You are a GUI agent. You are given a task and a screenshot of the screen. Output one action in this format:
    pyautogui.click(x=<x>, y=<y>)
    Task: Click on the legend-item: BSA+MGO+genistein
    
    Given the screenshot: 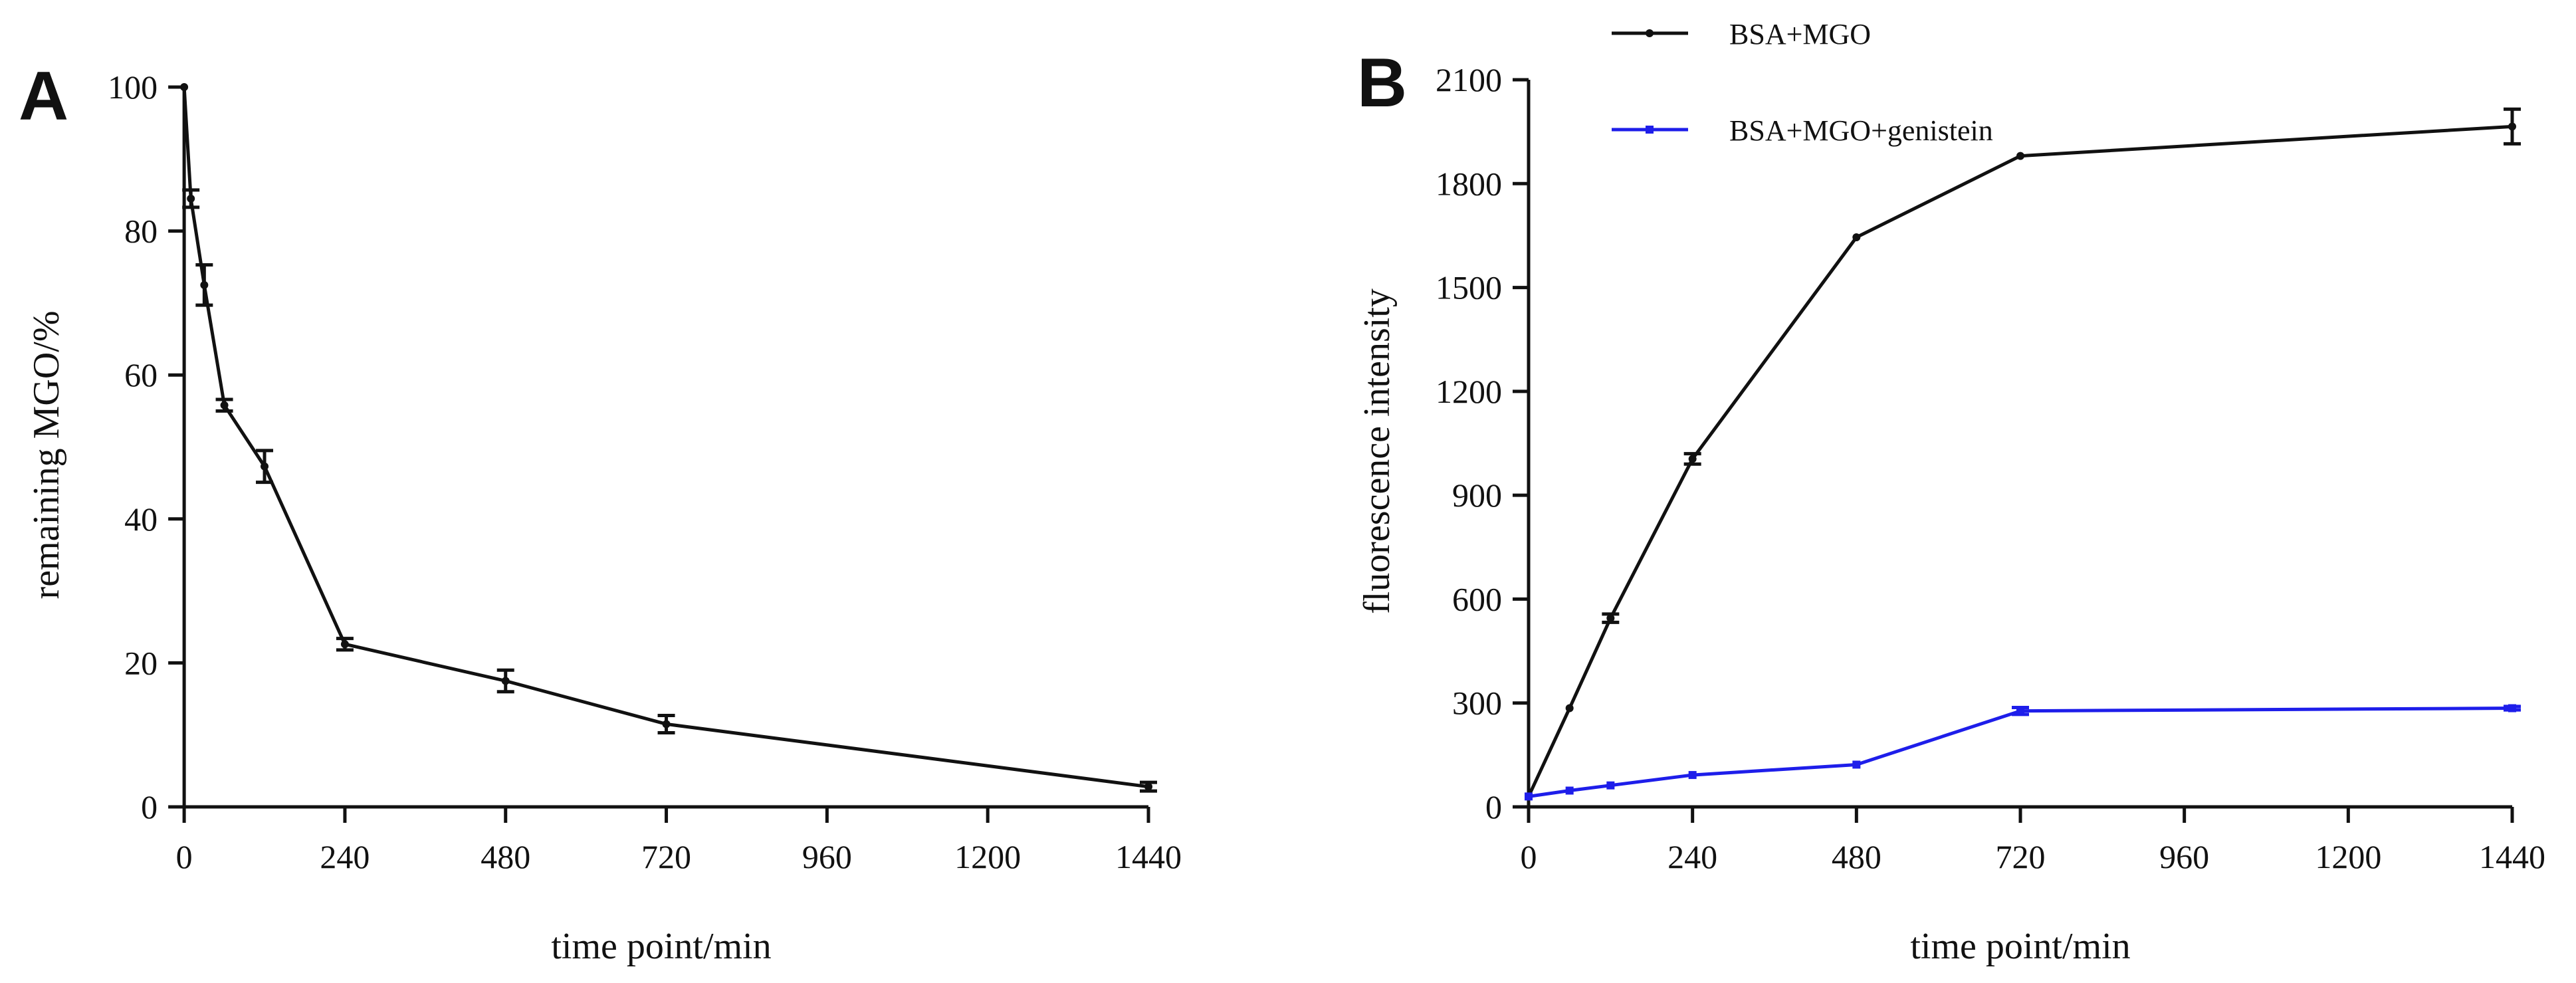 What is the action you would take?
    pyautogui.click(x=1802, y=130)
    